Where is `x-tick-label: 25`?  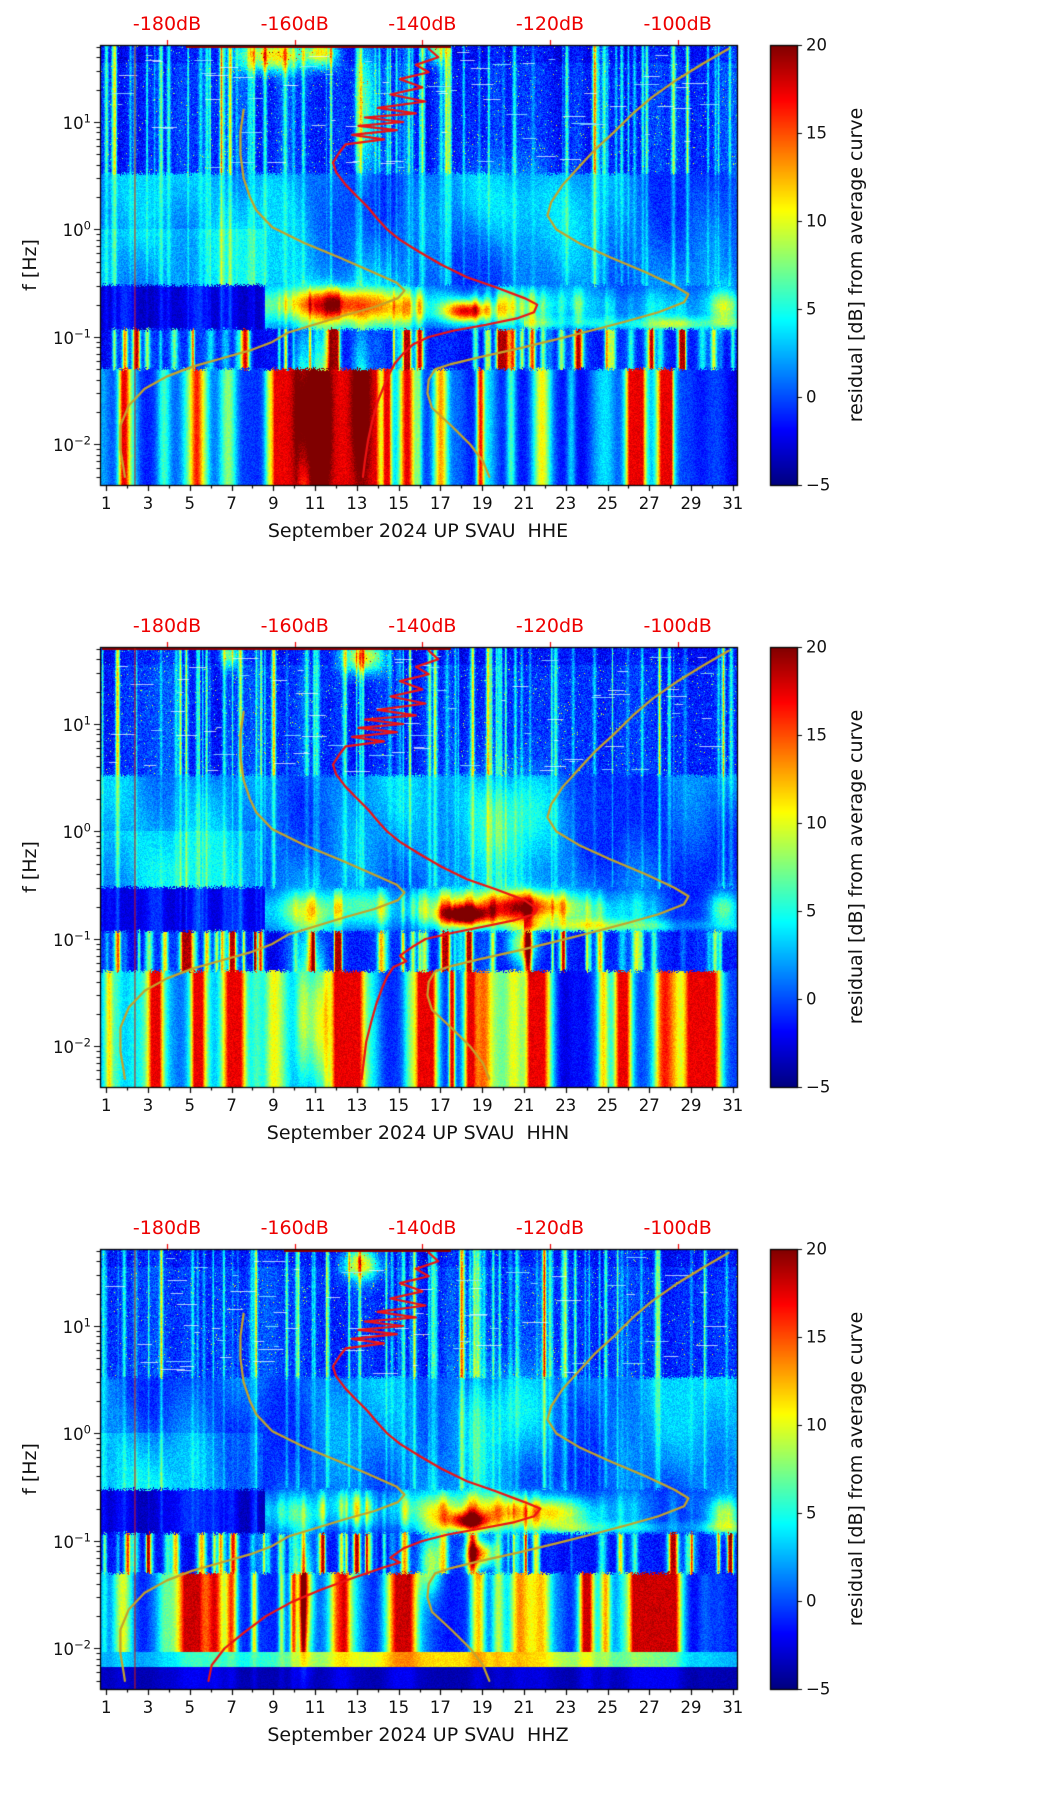 x-tick-label: 25 is located at coordinates (607, 503).